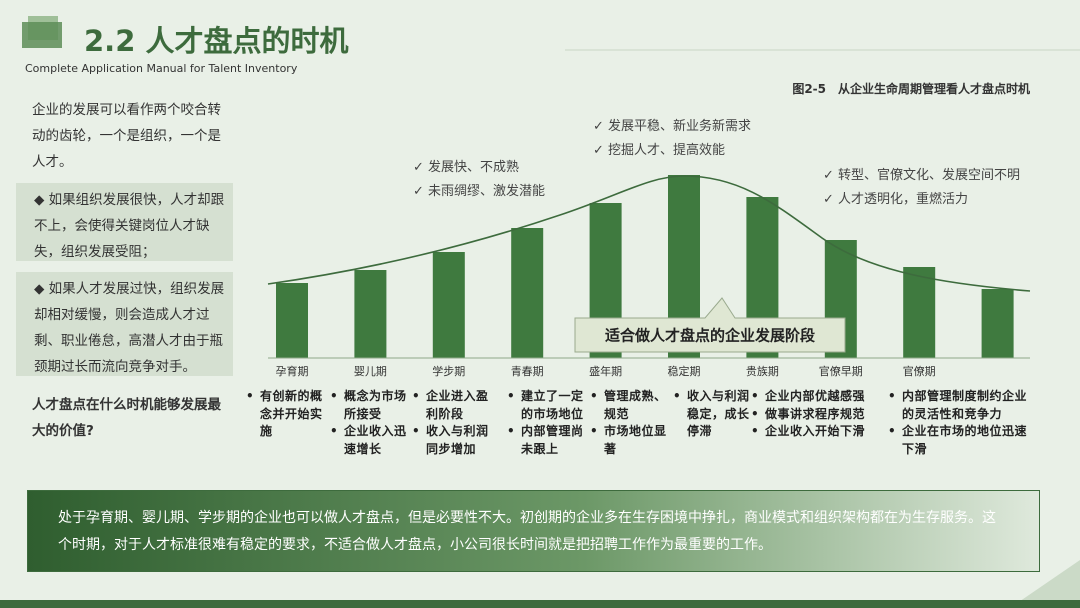  I want to click on callout-box, so click(710, 325).